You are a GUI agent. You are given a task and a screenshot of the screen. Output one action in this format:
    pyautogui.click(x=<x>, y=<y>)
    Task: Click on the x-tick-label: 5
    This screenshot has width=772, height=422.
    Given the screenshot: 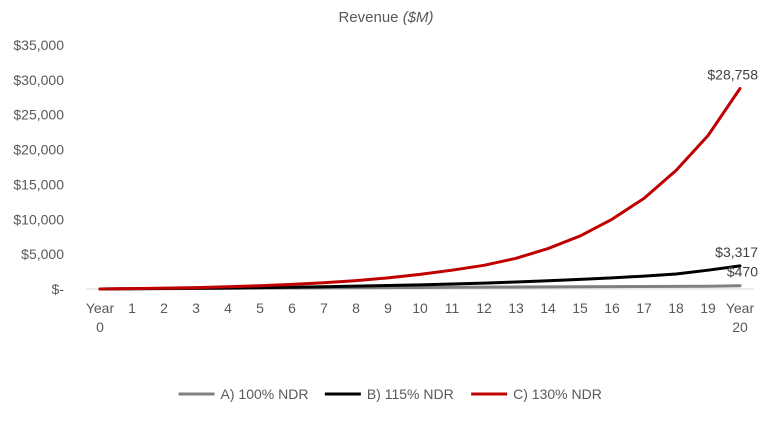 What is the action you would take?
    pyautogui.click(x=260, y=308)
    